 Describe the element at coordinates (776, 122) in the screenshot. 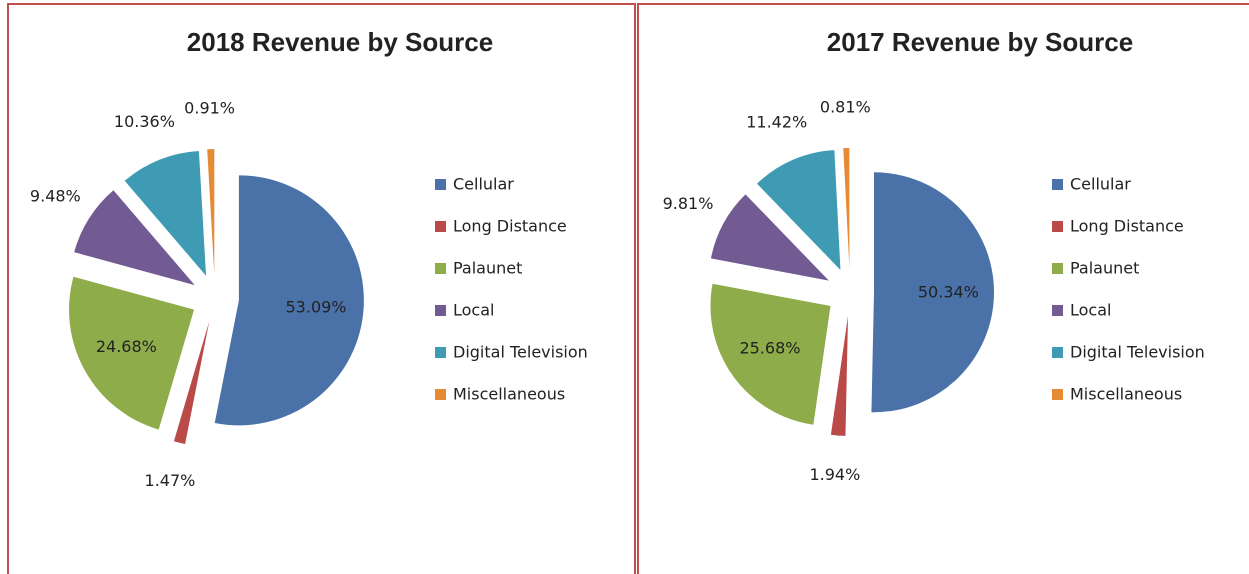

I see `data-label: 11.42%` at that location.